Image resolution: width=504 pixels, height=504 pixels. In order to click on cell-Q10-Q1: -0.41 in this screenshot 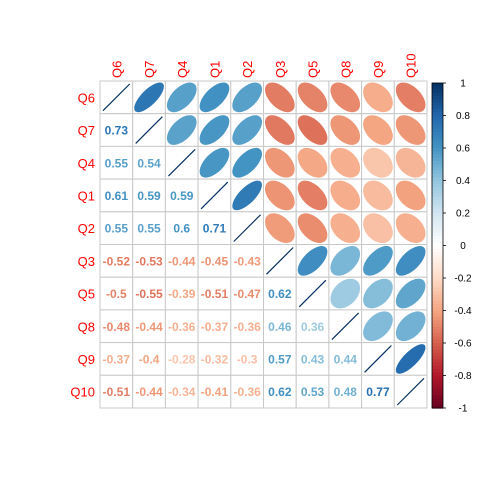, I will do `click(214, 391)`.